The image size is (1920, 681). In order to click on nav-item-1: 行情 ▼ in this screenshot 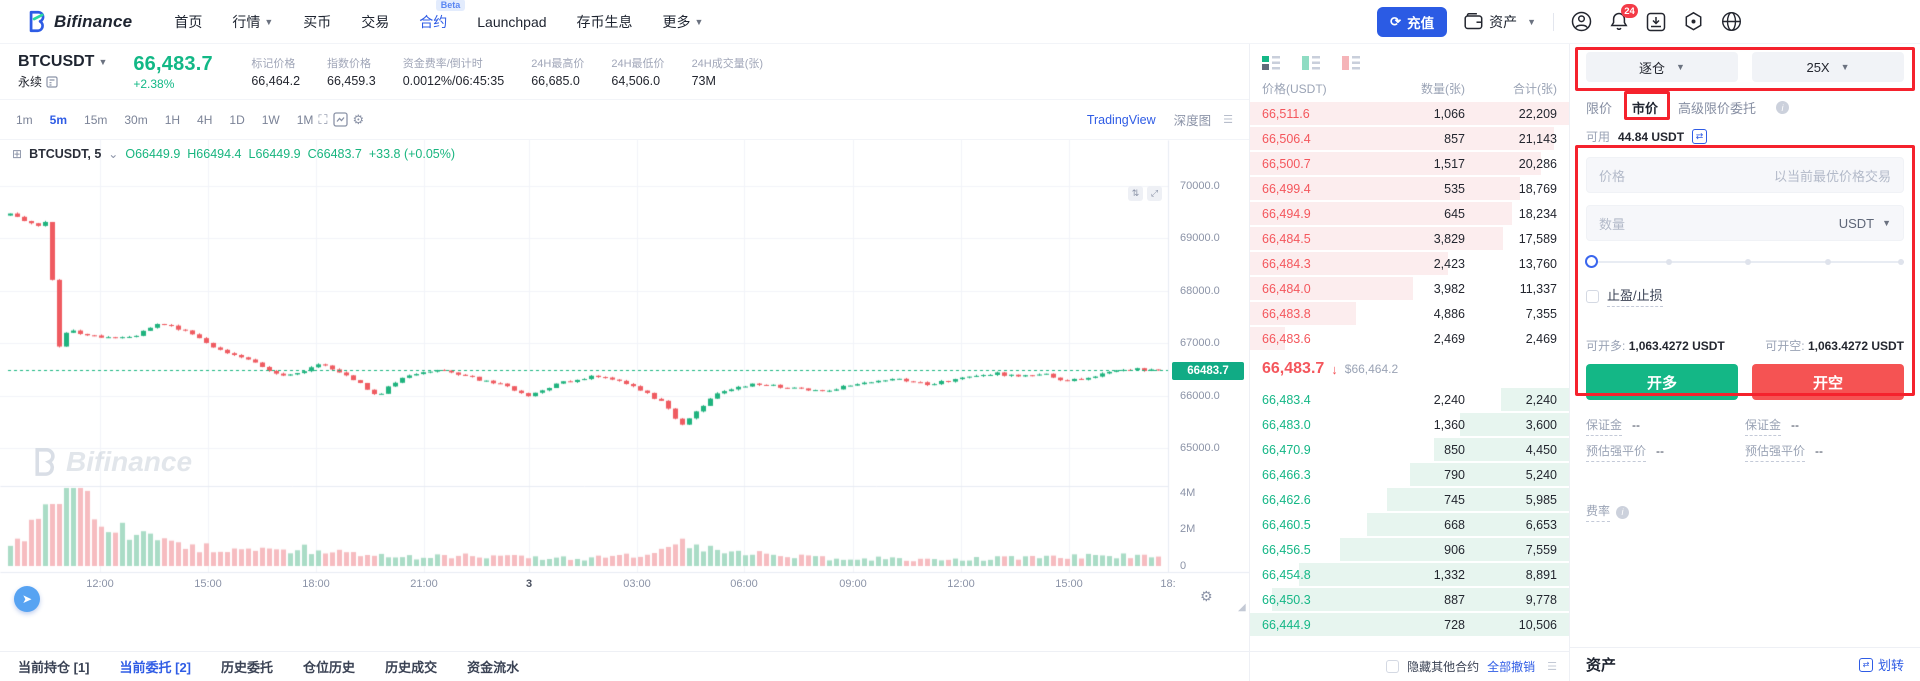, I will do `click(252, 22)`.